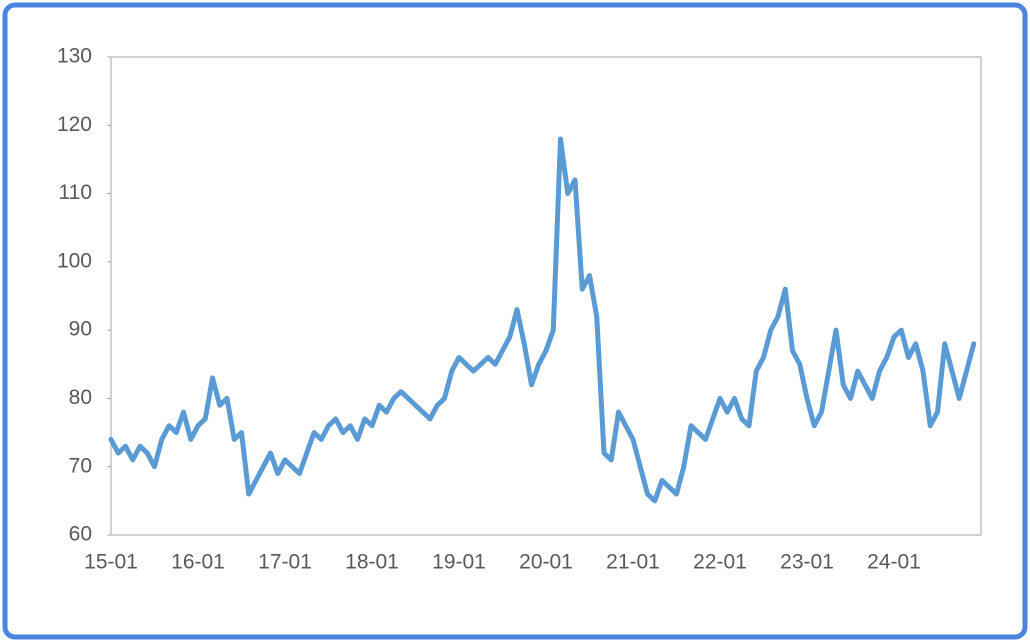 The width and height of the screenshot is (1030, 643). Describe the element at coordinates (80, 329) in the screenshot. I see `y-tick-label: 90` at that location.